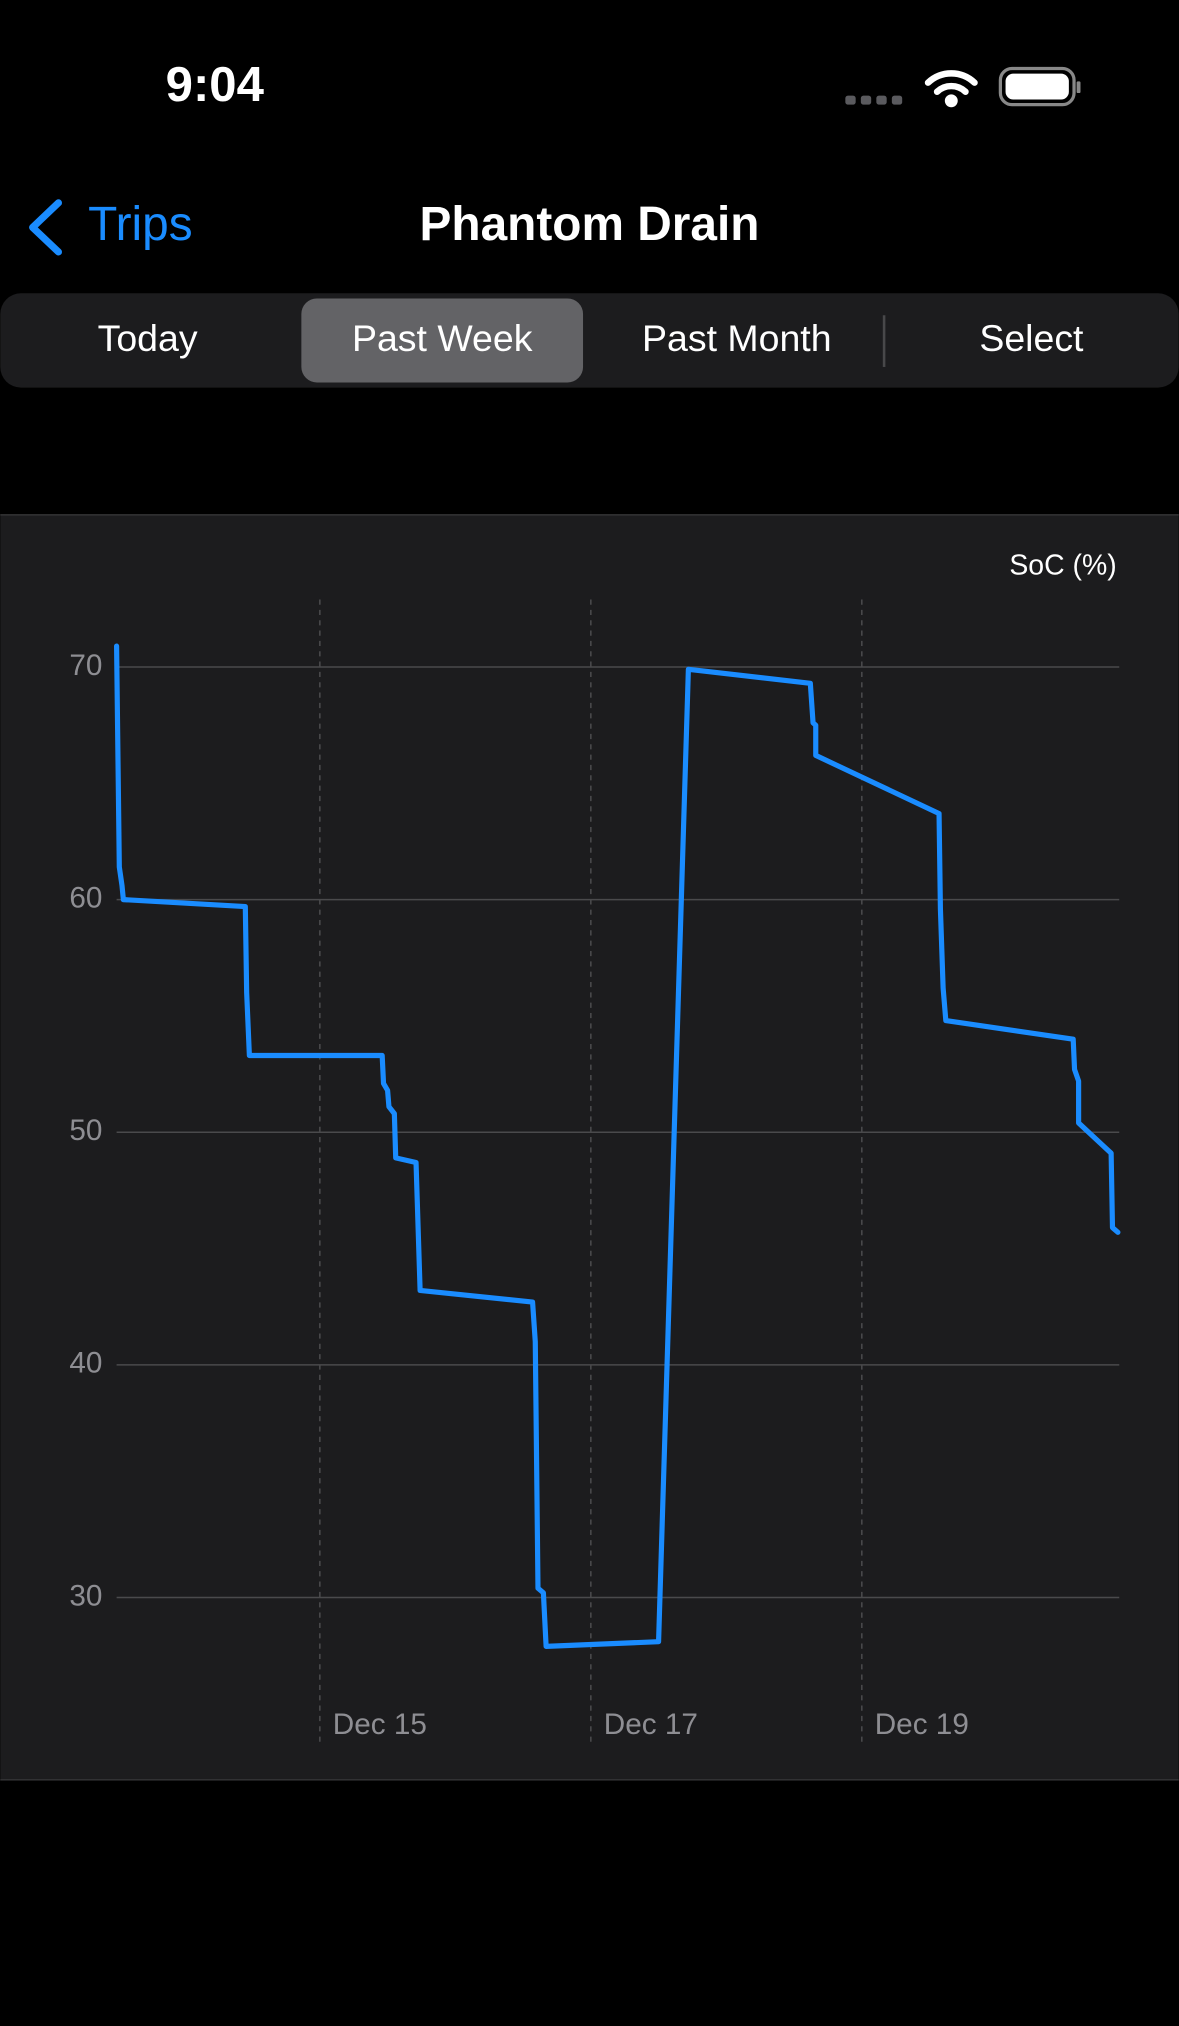  I want to click on x-tick-label: Dec 19, so click(922, 1724).